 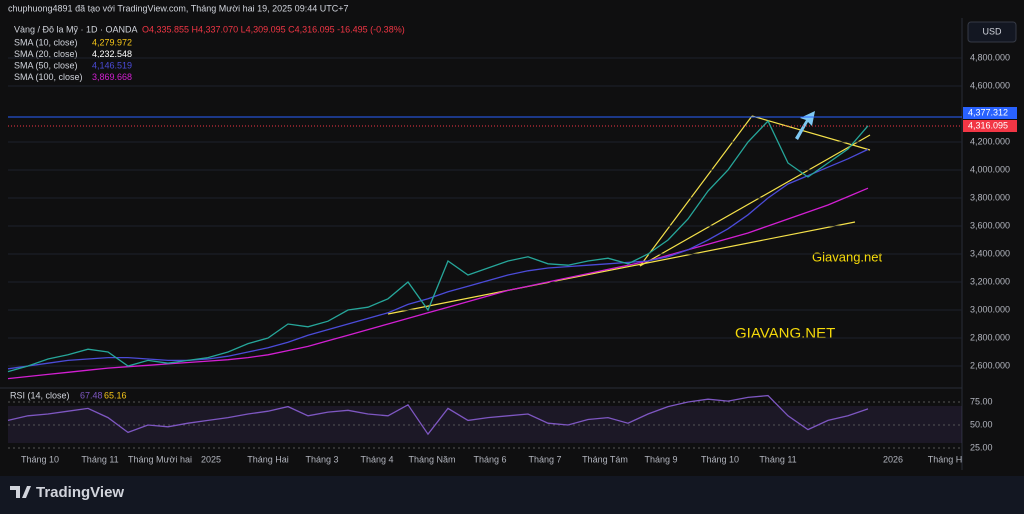 I want to click on price-label: 4,316.095, so click(x=988, y=125).